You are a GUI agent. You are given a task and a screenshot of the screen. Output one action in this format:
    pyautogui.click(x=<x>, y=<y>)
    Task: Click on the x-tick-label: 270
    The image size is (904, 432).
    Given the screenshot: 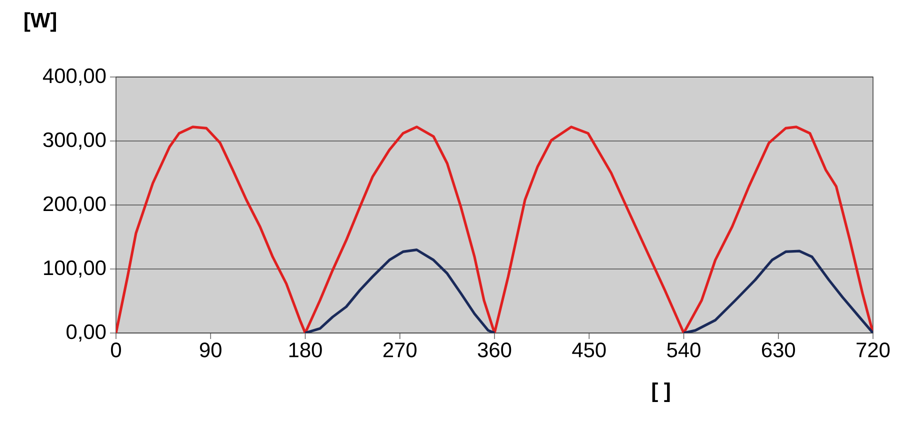 What is the action you would take?
    pyautogui.click(x=399, y=350)
    